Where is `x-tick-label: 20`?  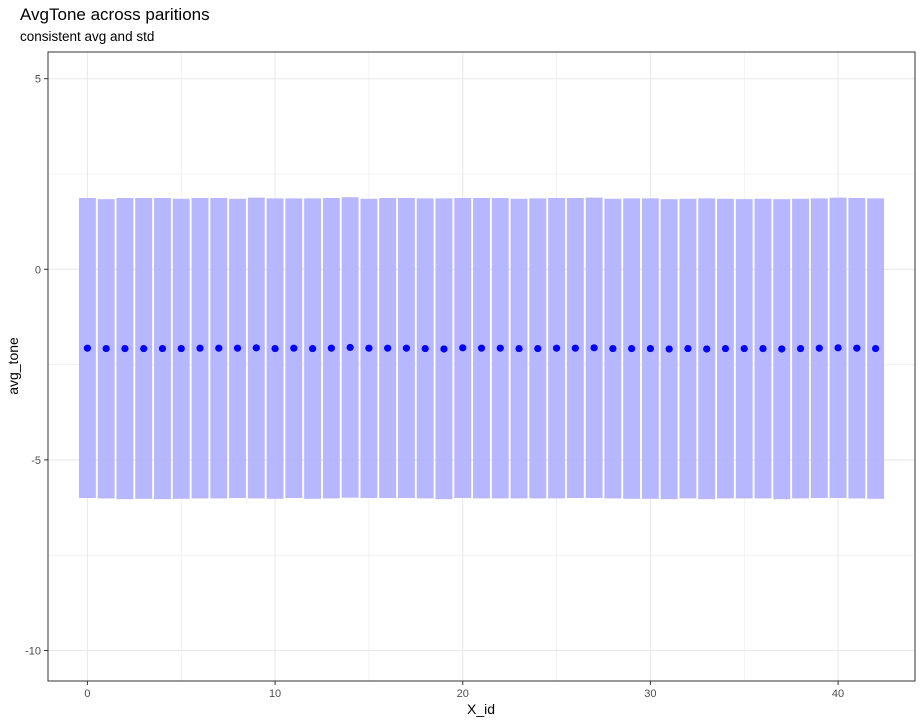 x-tick-label: 20 is located at coordinates (463, 694).